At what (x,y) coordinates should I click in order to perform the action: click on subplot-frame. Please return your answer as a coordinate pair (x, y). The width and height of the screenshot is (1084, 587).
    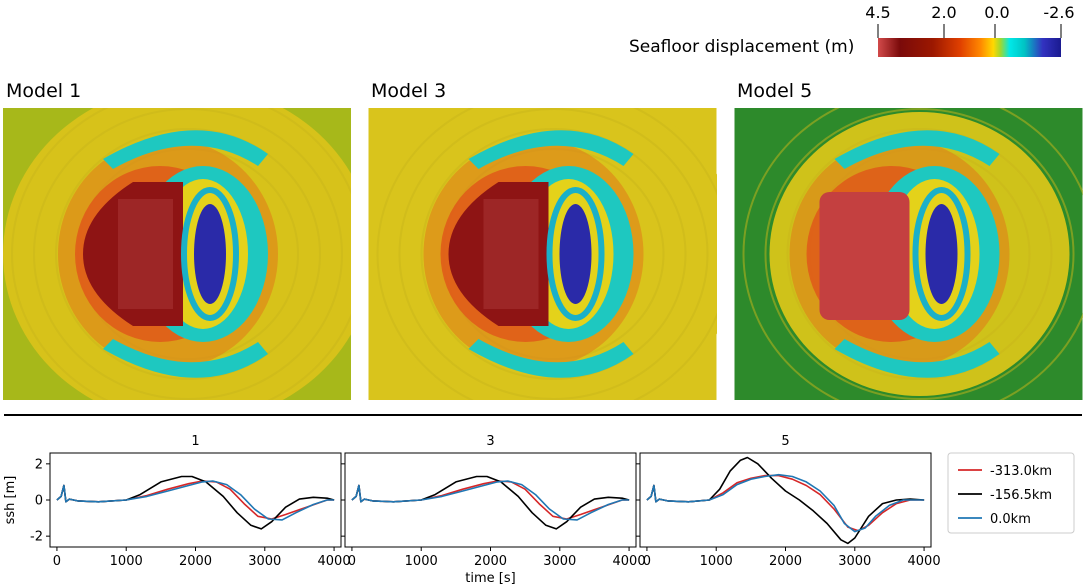
    Looking at the image, I should click on (785, 500).